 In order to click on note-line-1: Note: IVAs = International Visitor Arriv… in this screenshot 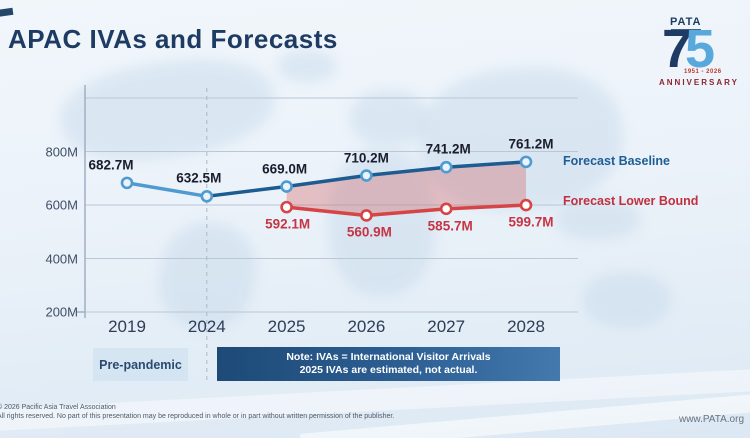, I will do `click(388, 357)`.